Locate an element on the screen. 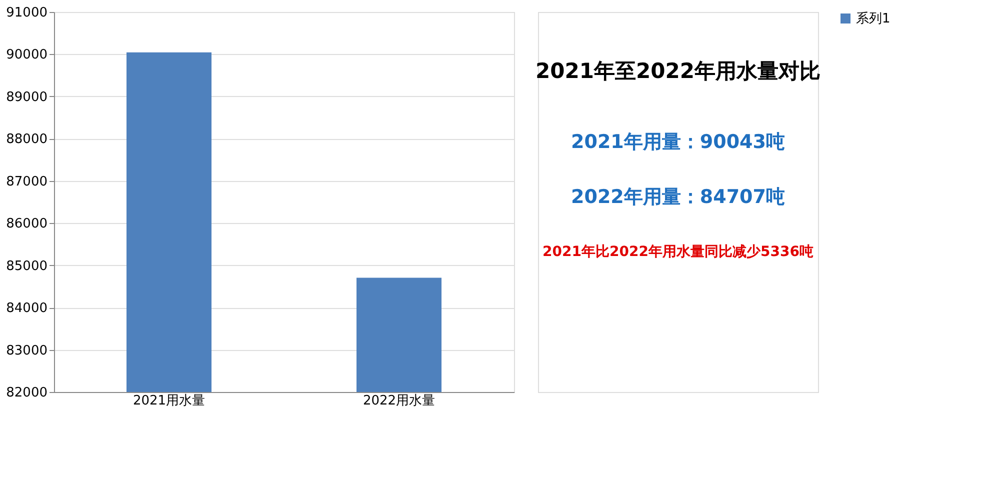  y-tick-label: 83000 is located at coordinates (27, 350).